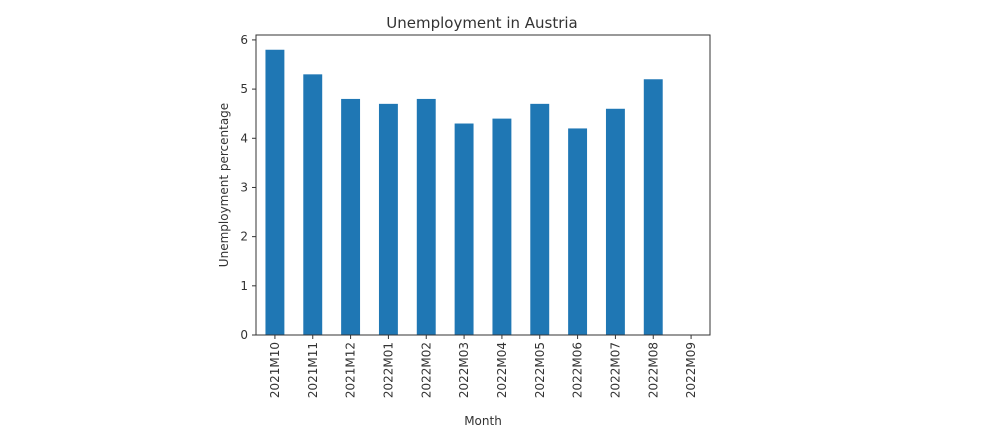  I want to click on bar-2022M08, so click(653, 207).